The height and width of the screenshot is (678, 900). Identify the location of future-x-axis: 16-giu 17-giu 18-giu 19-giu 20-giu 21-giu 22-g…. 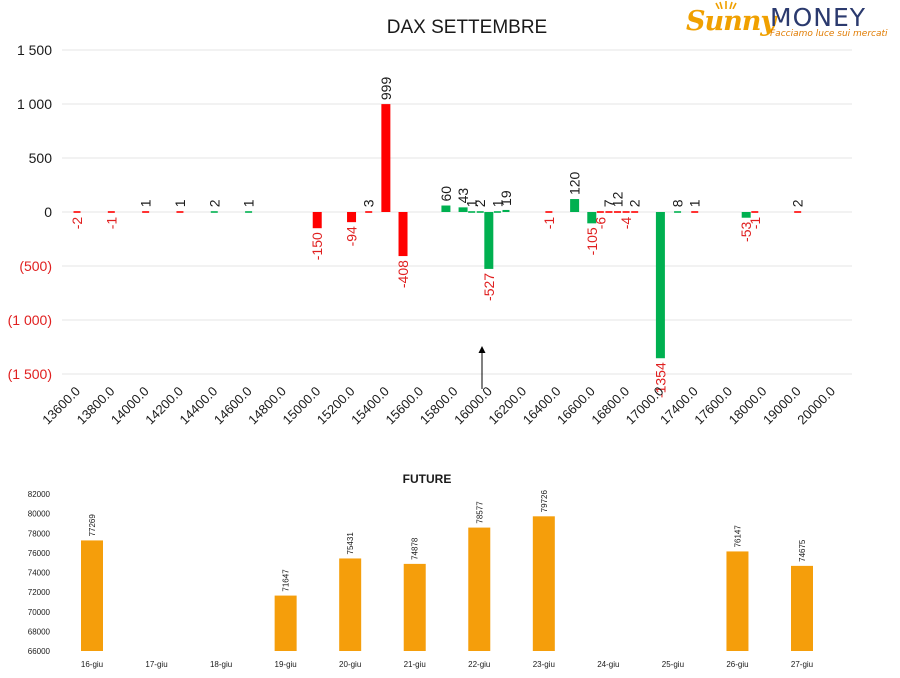
(447, 664).